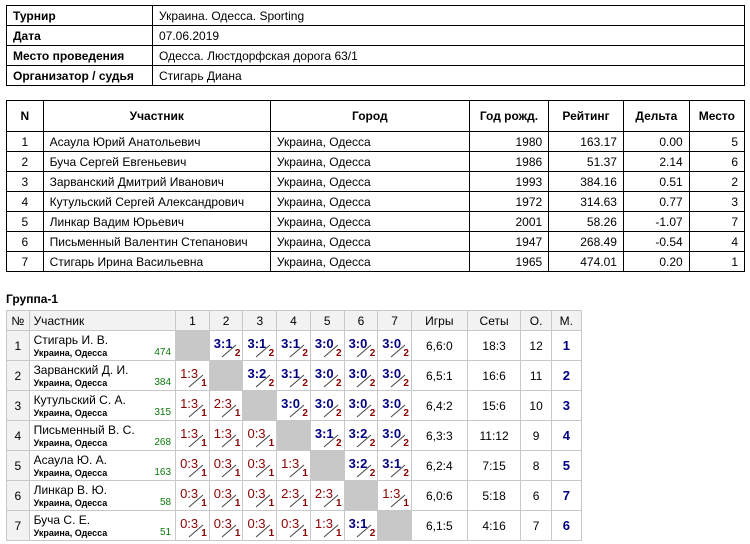 This screenshot has width=750, height=544. I want to click on row-number: 3, so click(18, 405).